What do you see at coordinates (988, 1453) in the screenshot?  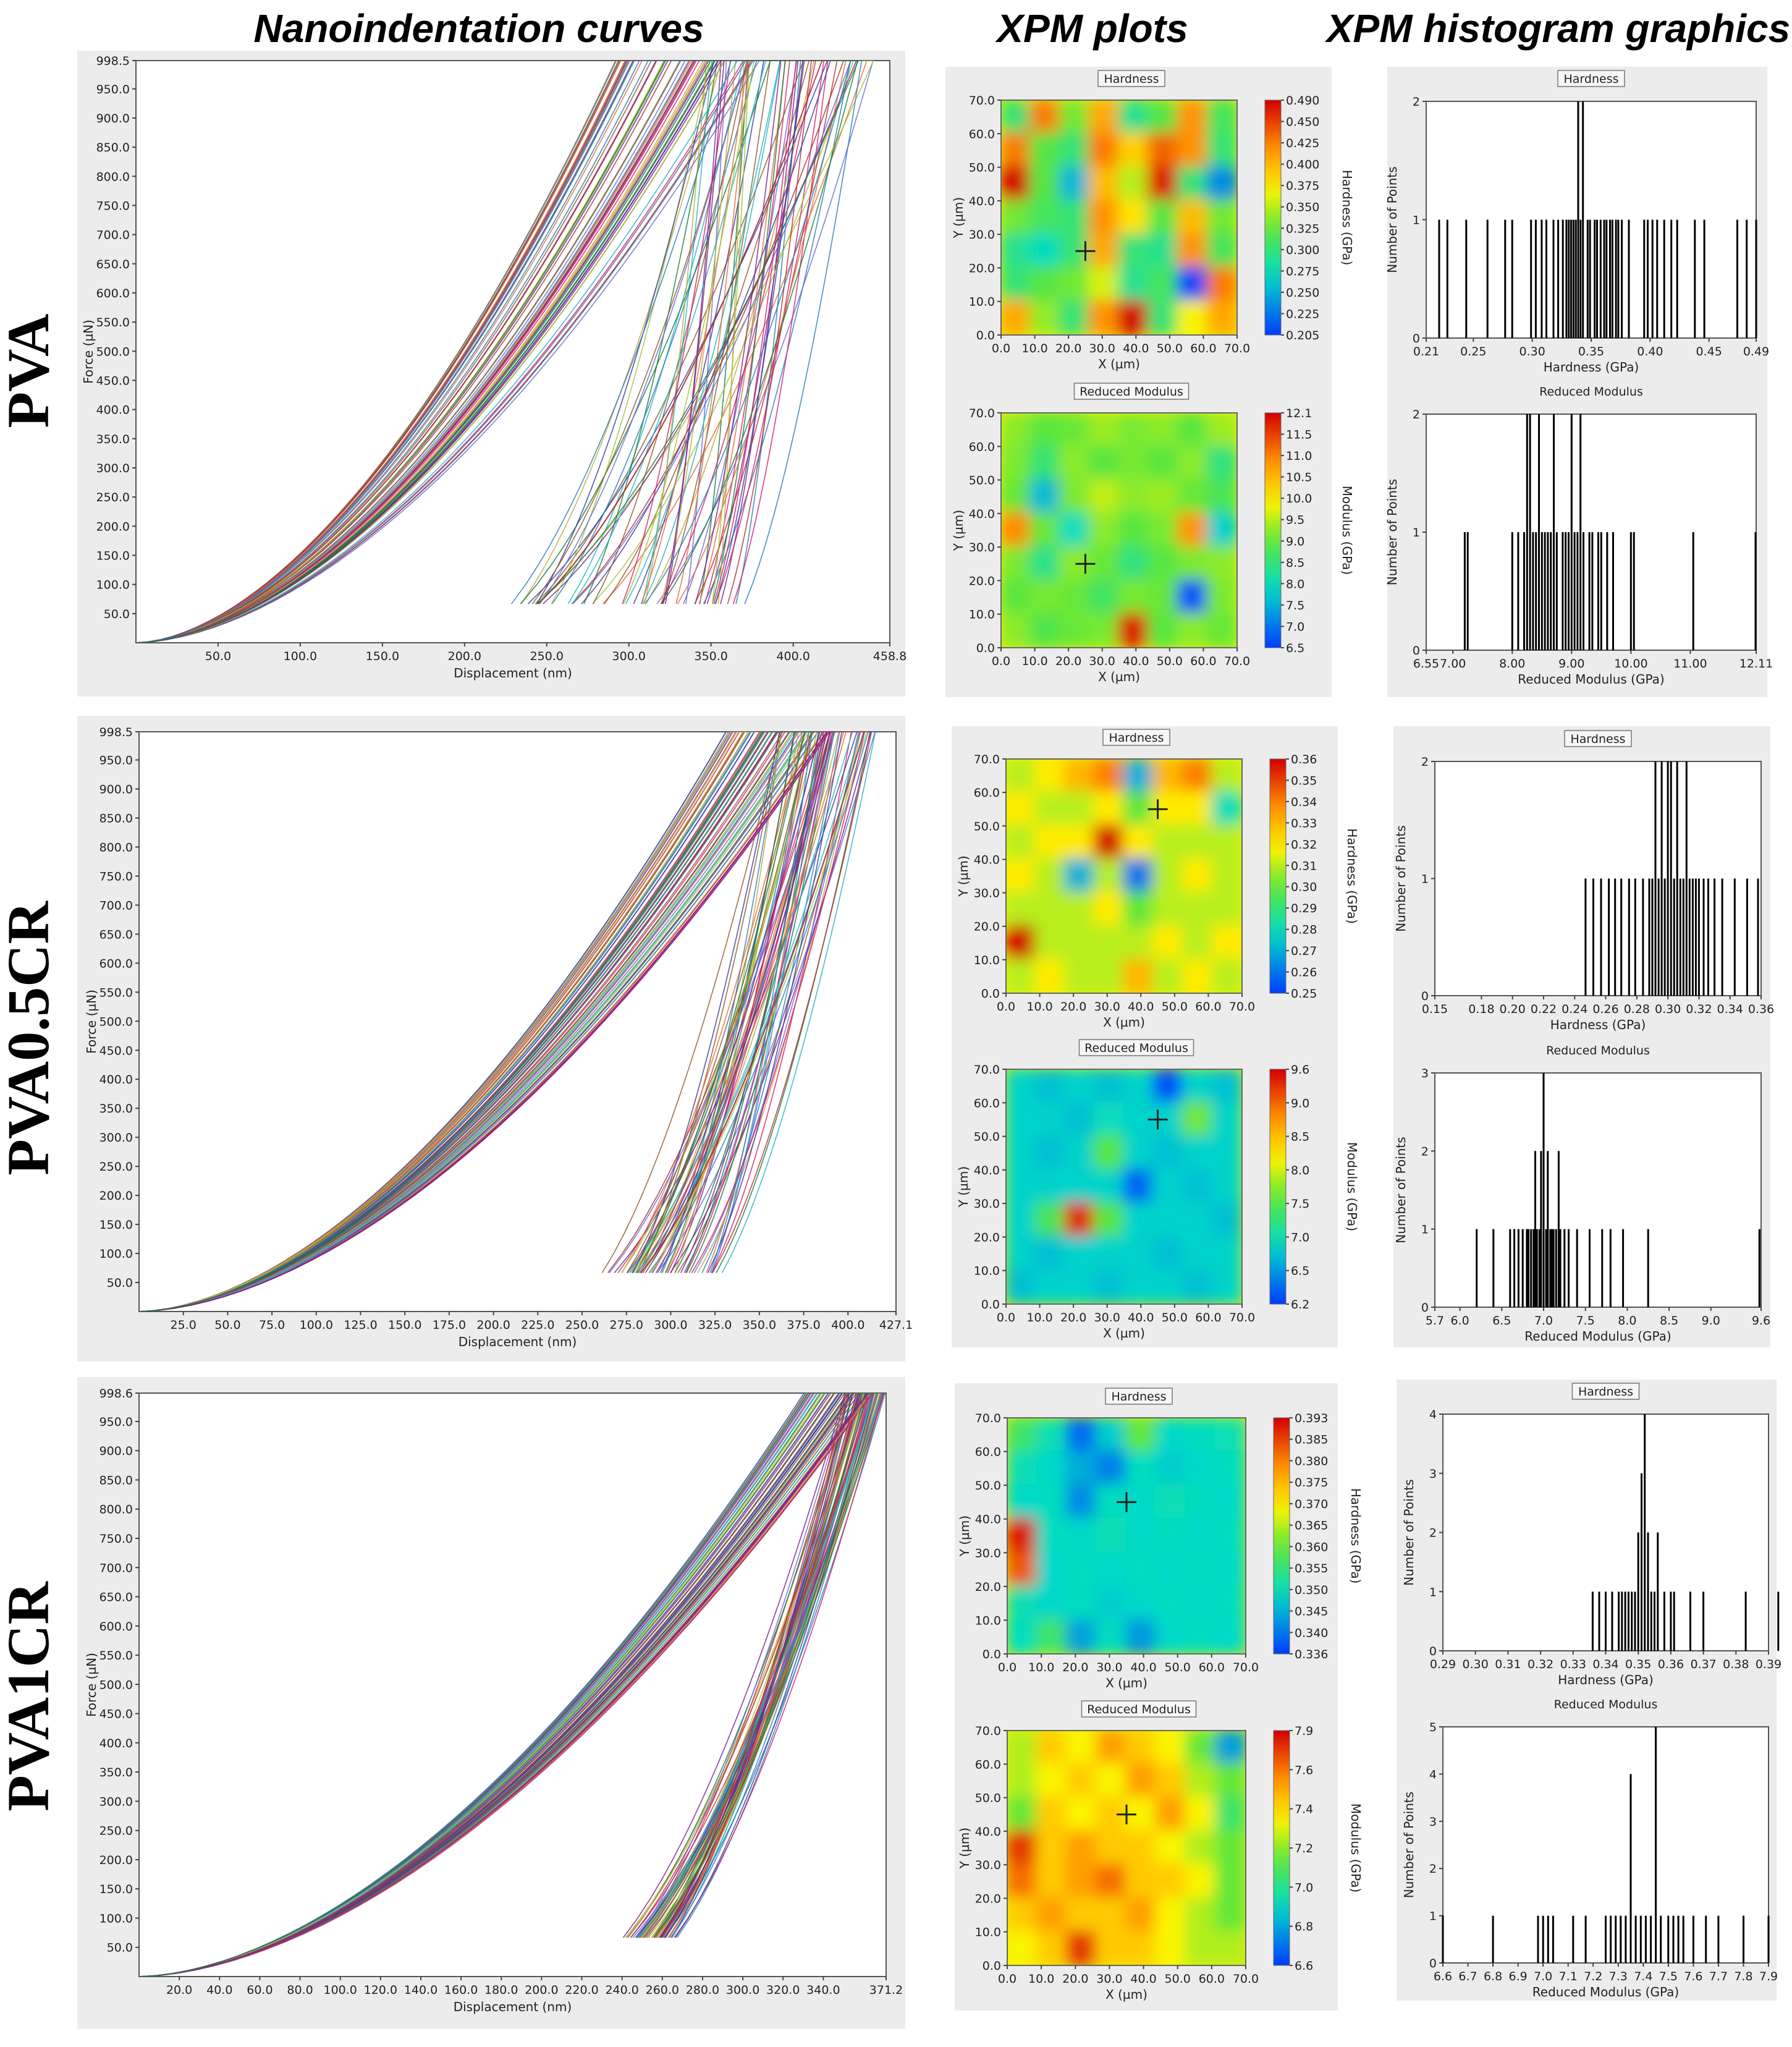 I see `y-tick-label: 60.0` at bounding box center [988, 1453].